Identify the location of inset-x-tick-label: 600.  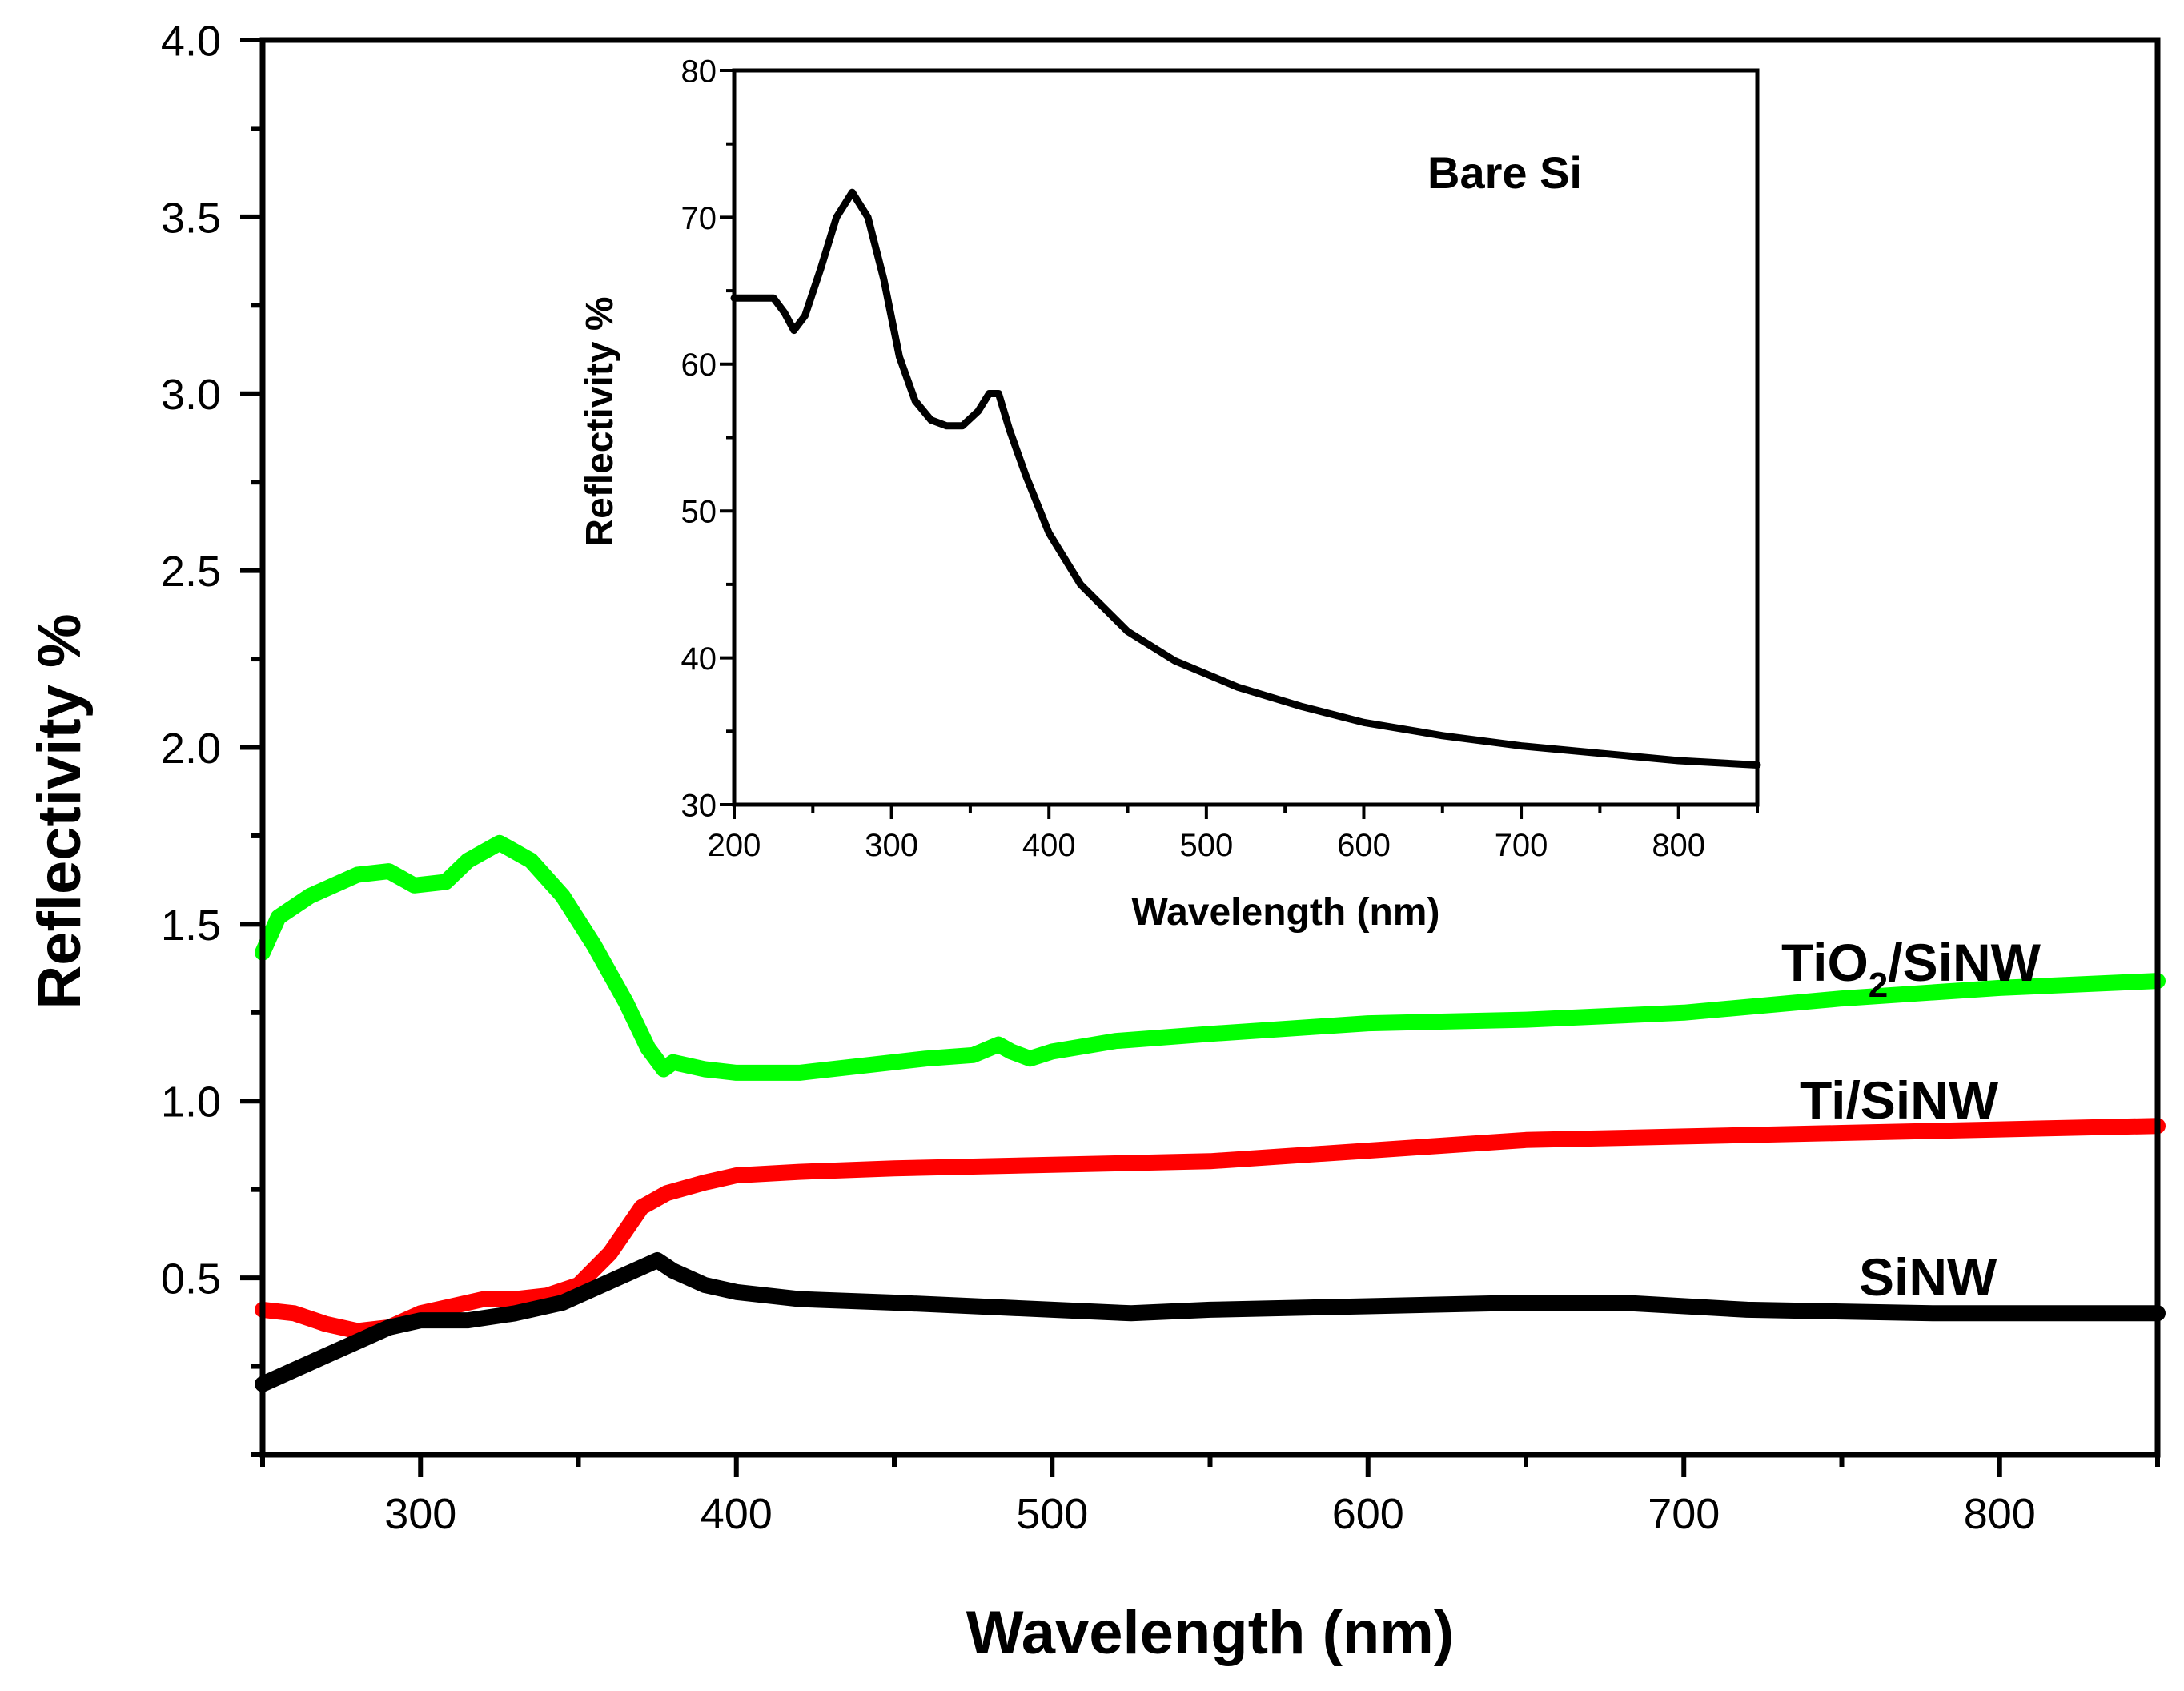
(1364, 845).